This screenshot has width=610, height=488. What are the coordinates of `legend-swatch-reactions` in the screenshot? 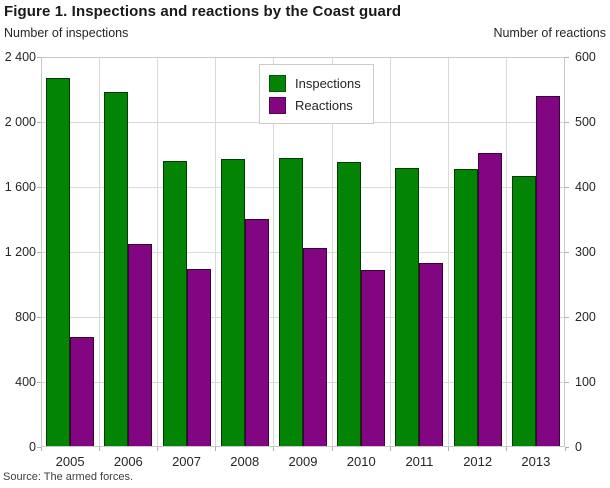 It's located at (277, 105).